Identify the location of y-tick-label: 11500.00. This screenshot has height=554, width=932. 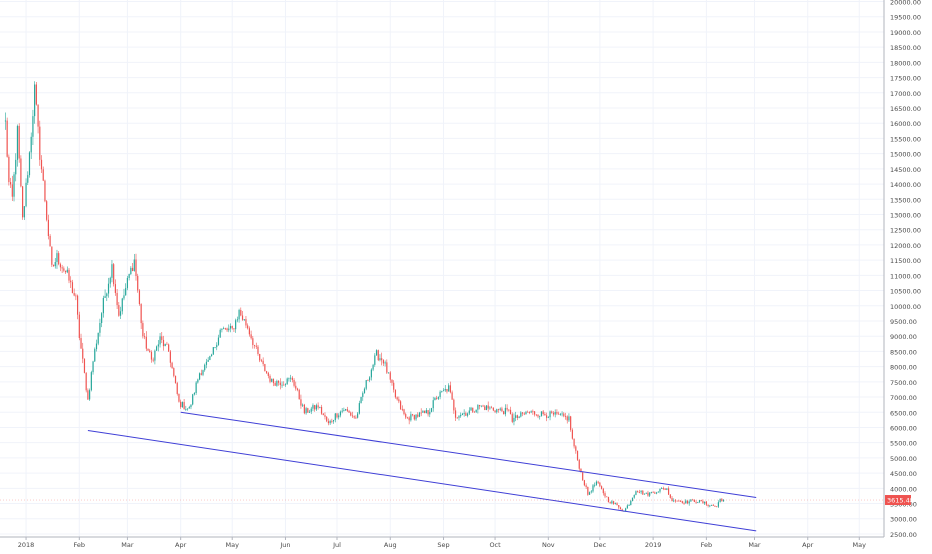
(905, 261).